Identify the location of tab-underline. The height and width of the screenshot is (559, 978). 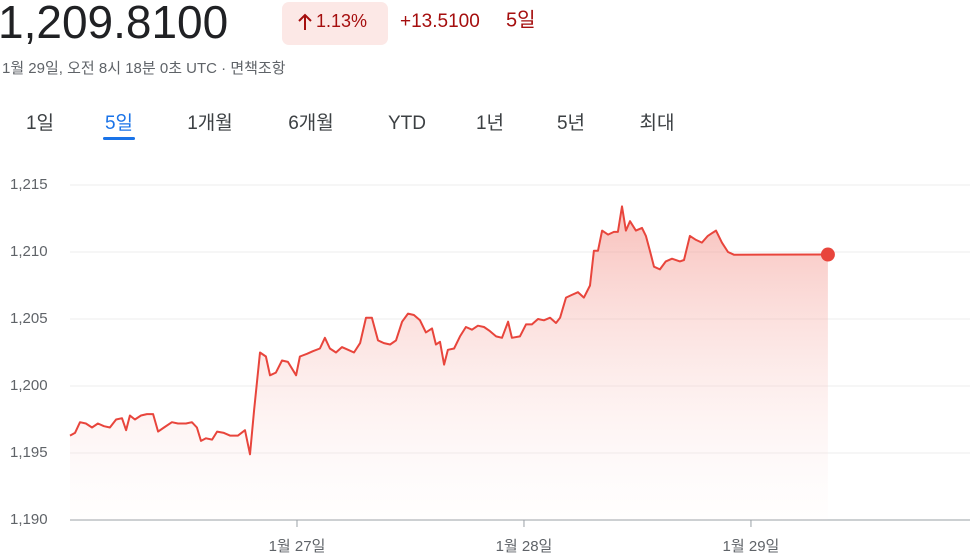
(119, 138).